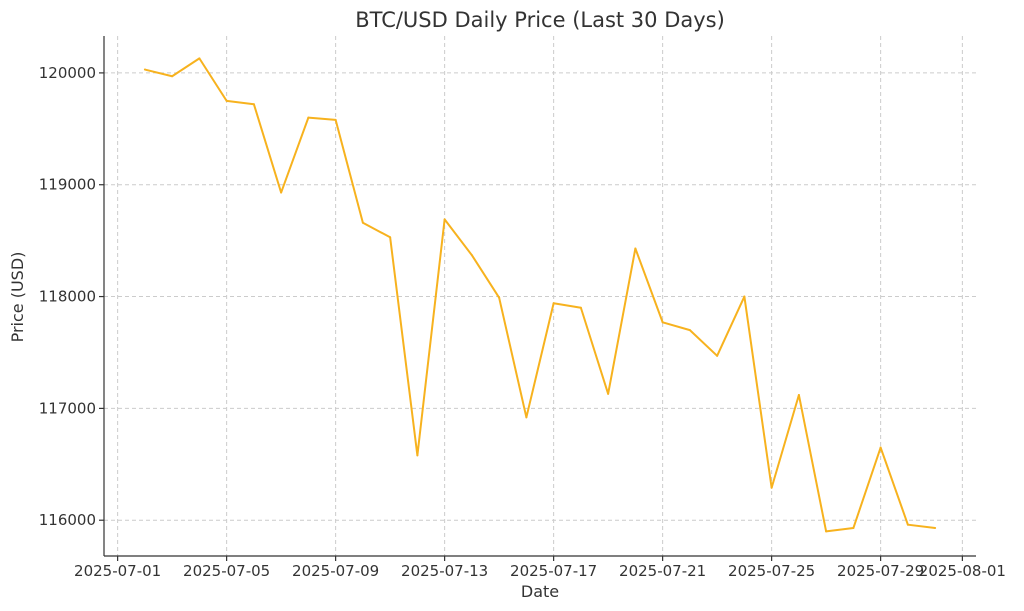 This screenshot has height=611, width=1024. I want to click on x-tick-label: 2025-07-29, so click(880, 571).